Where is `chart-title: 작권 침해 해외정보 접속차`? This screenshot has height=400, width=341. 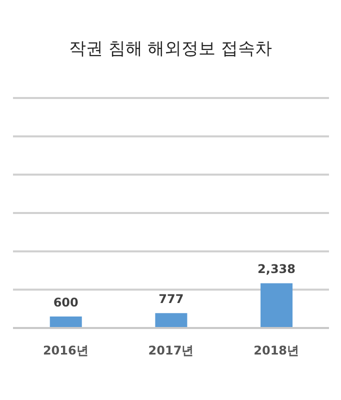 chart-title: 작권 침해 해외정보 접속차 is located at coordinates (171, 49).